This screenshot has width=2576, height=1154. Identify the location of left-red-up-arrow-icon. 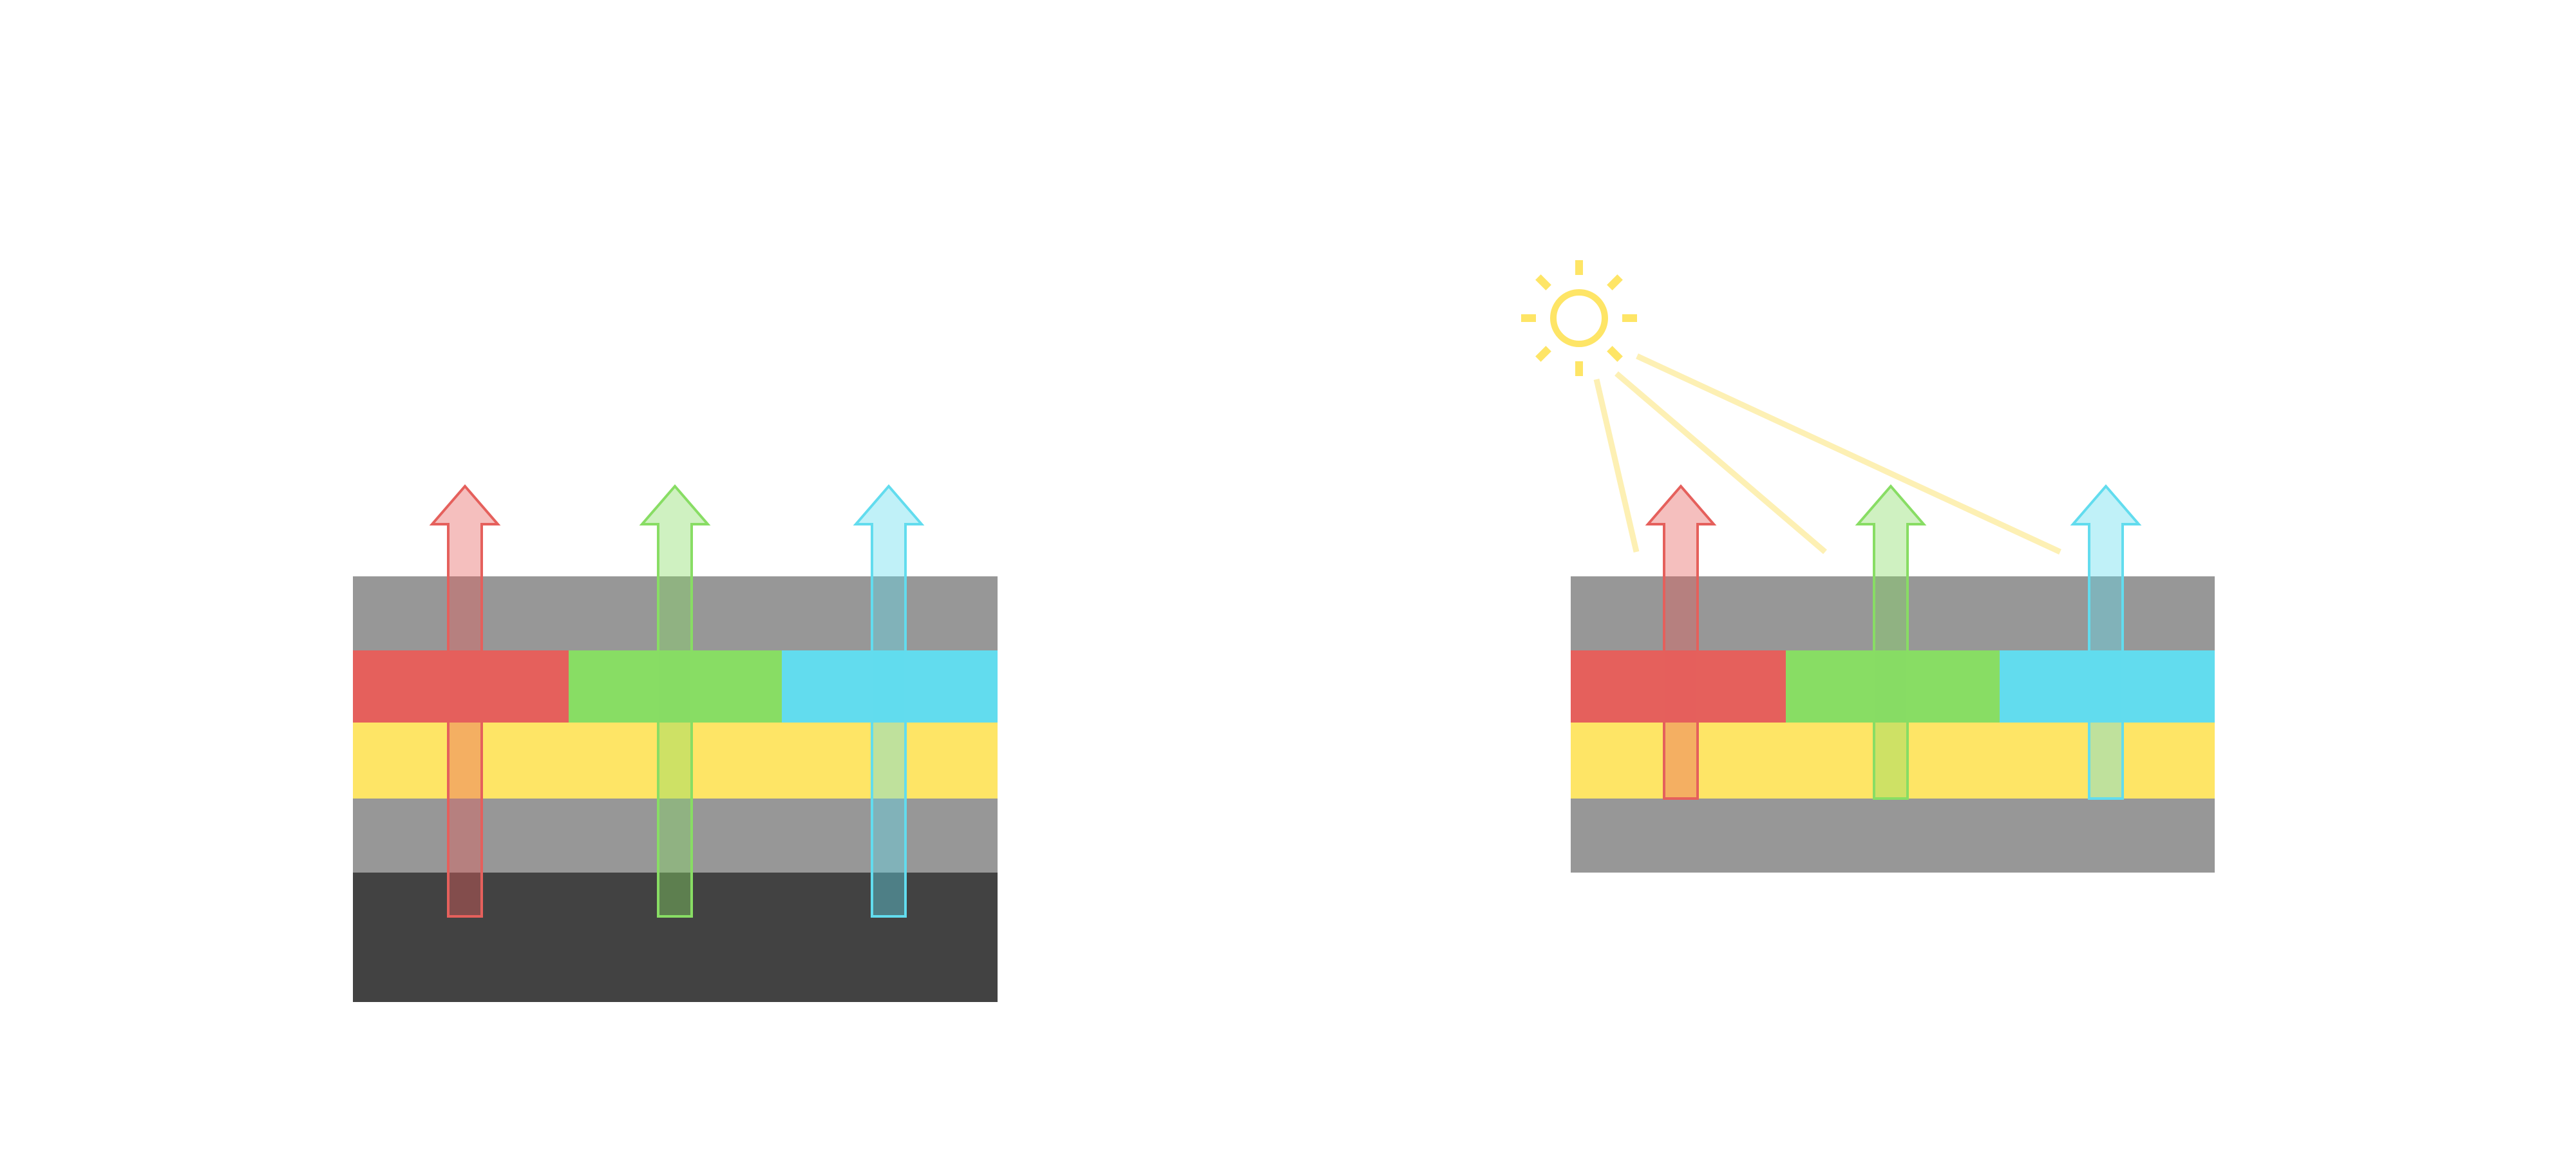
(465, 701).